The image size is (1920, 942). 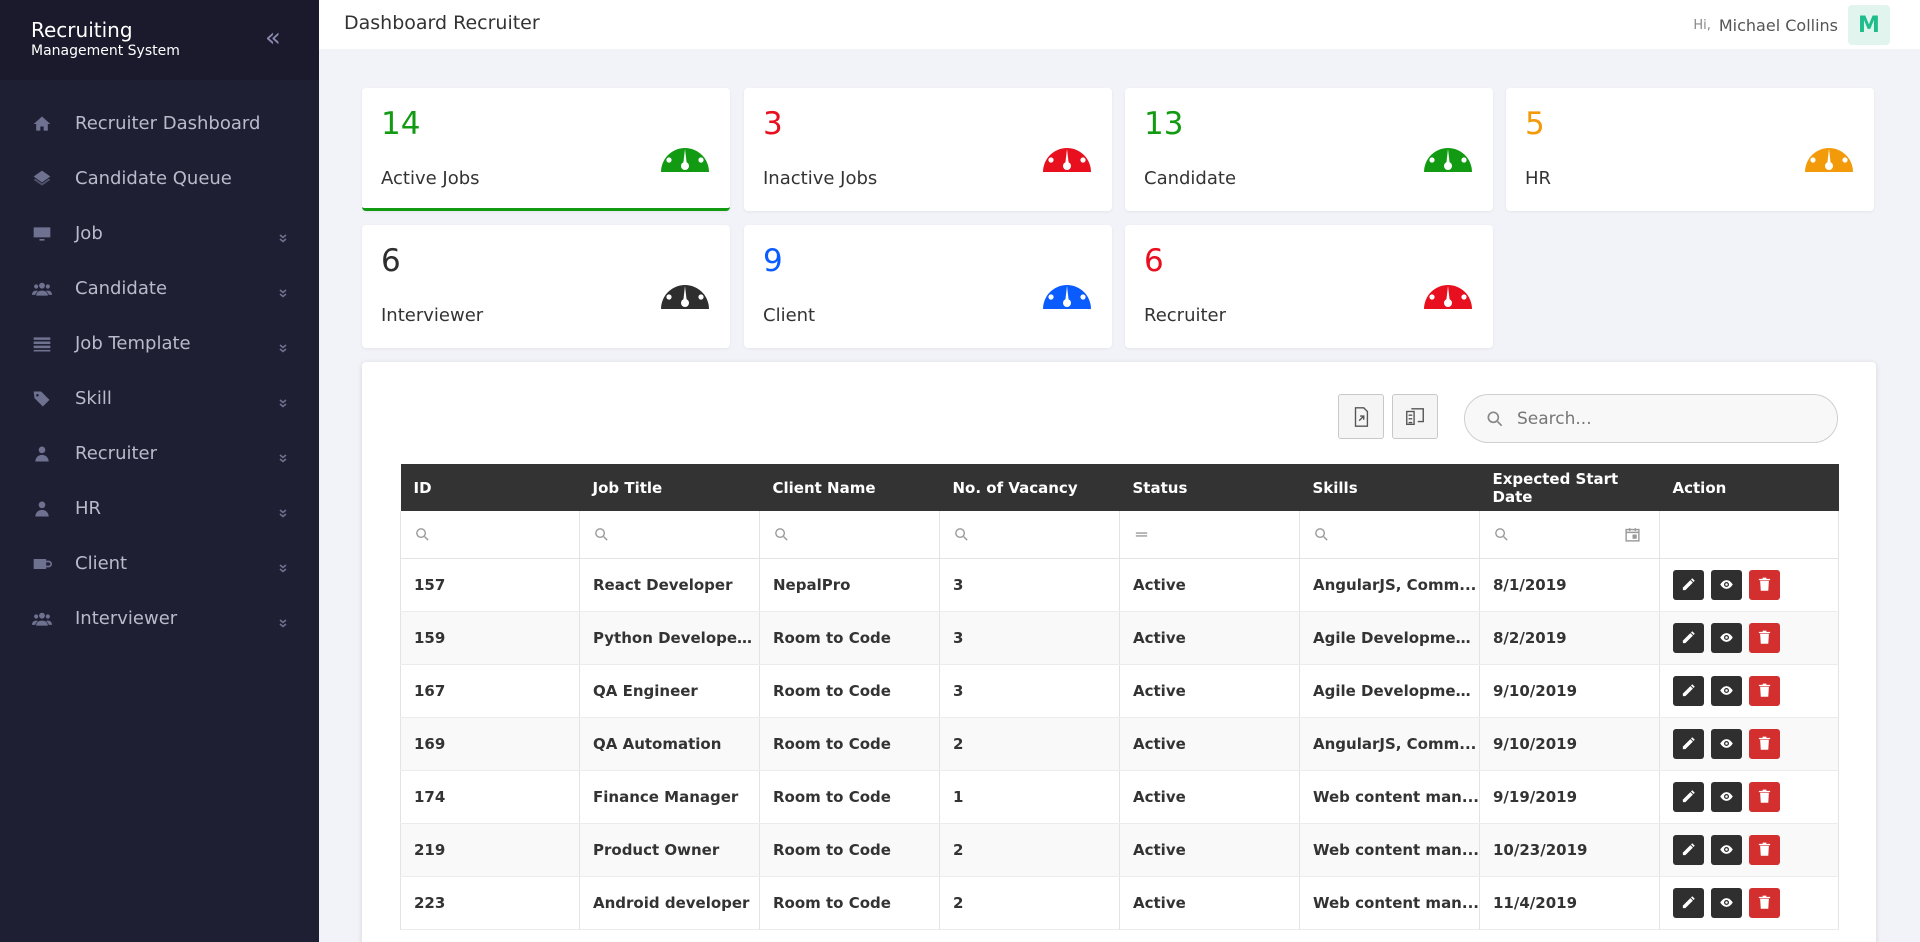 I want to click on stat-card-recruiter: 6 Recruiter, so click(x=1309, y=286).